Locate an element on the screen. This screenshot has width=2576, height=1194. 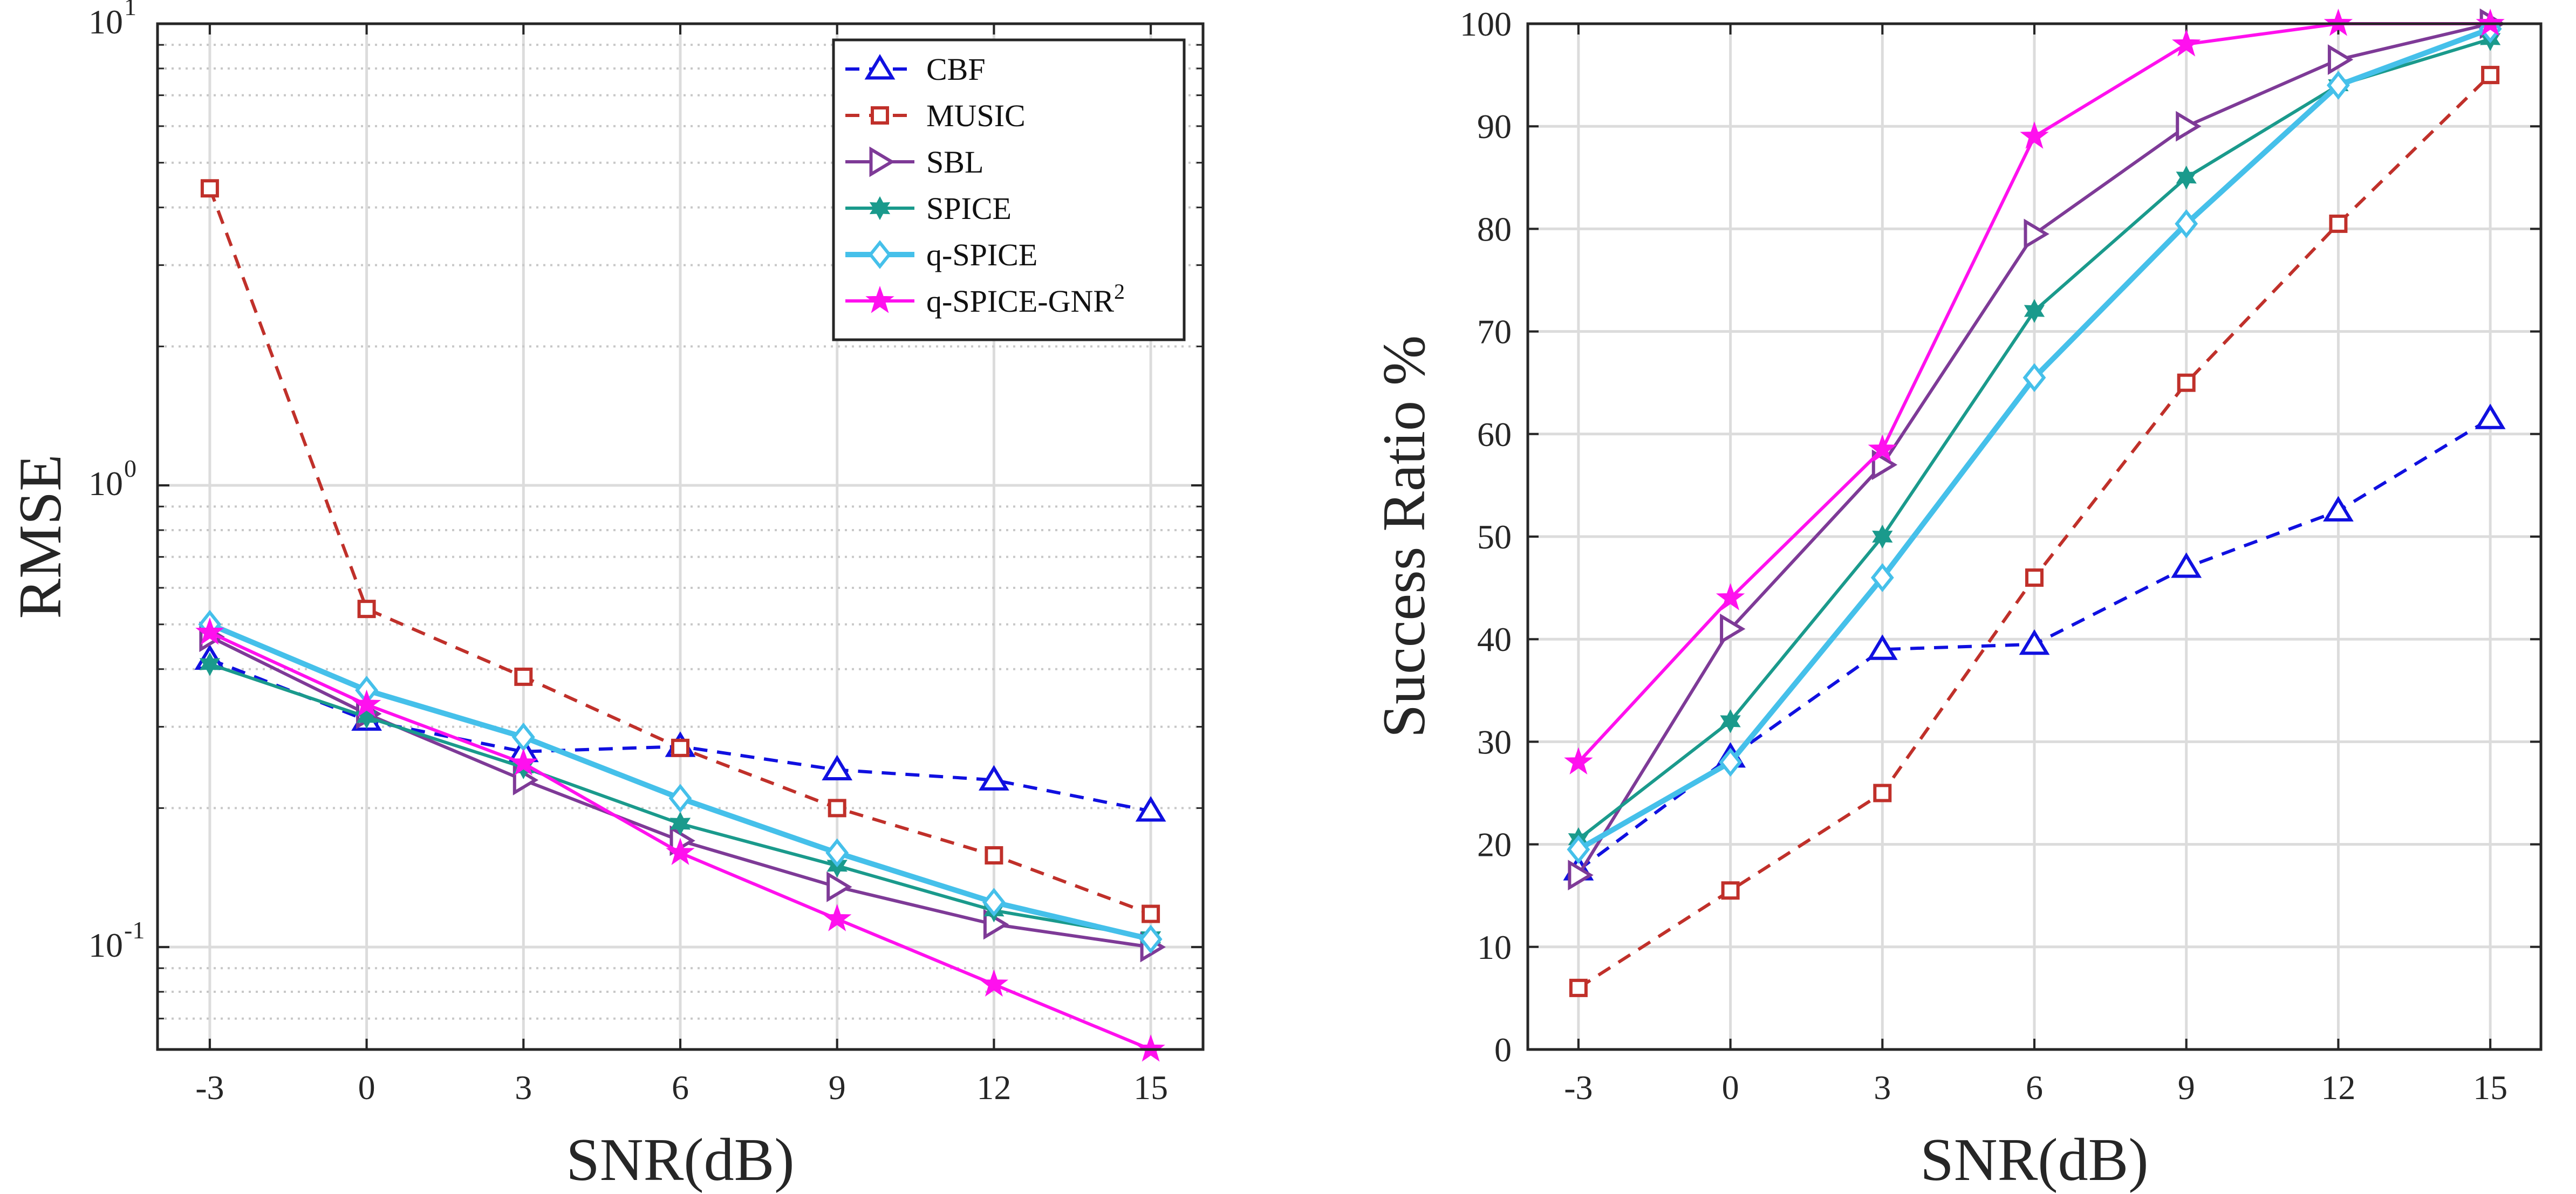
y-tick-label: 20 is located at coordinates (1494, 845).